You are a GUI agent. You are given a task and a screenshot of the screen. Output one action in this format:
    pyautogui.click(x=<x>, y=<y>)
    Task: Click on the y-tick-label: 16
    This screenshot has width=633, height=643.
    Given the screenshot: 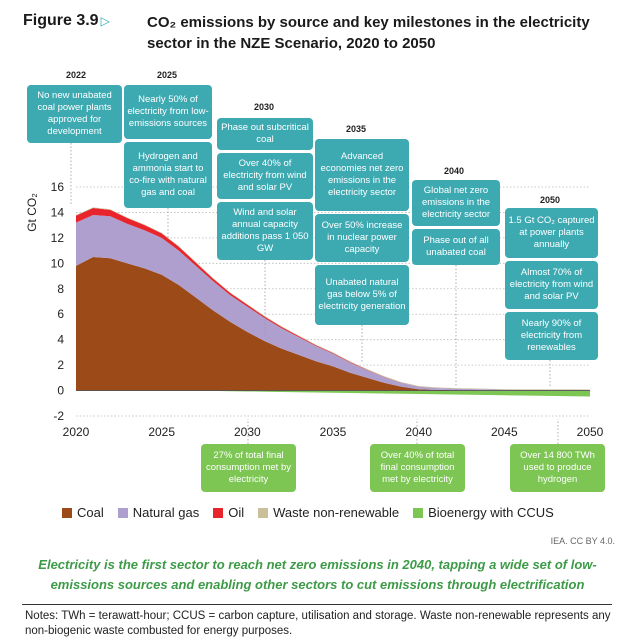 What is the action you would take?
    pyautogui.click(x=58, y=187)
    